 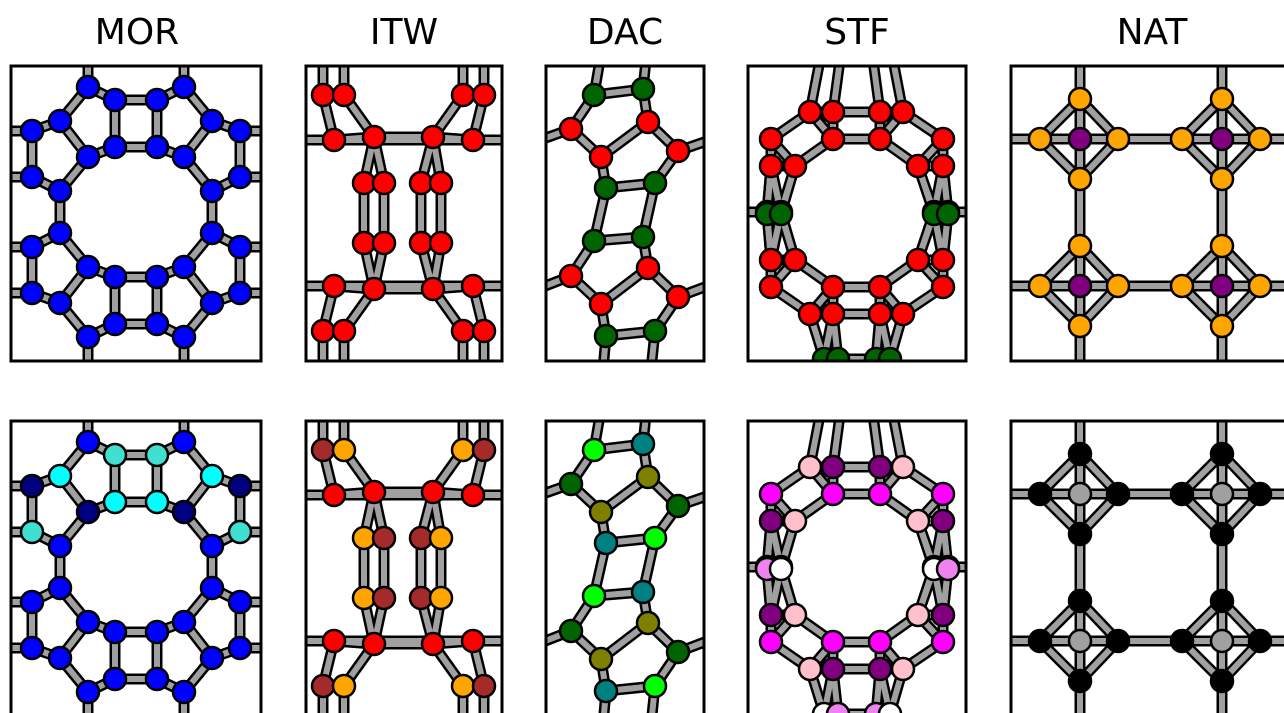 What do you see at coordinates (625, 32) in the screenshot?
I see `title-dac: DAC` at bounding box center [625, 32].